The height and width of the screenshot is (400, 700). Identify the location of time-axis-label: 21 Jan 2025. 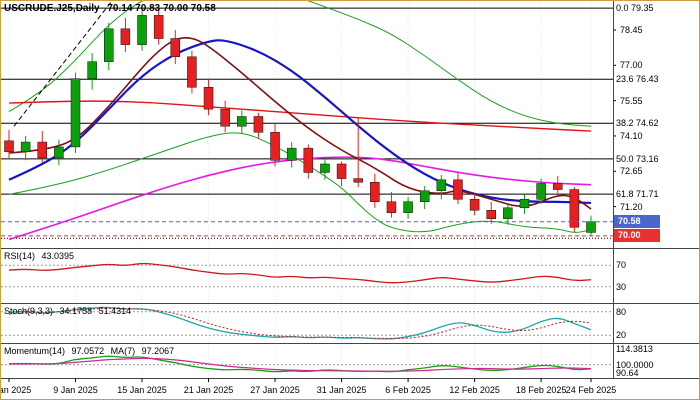
(208, 390).